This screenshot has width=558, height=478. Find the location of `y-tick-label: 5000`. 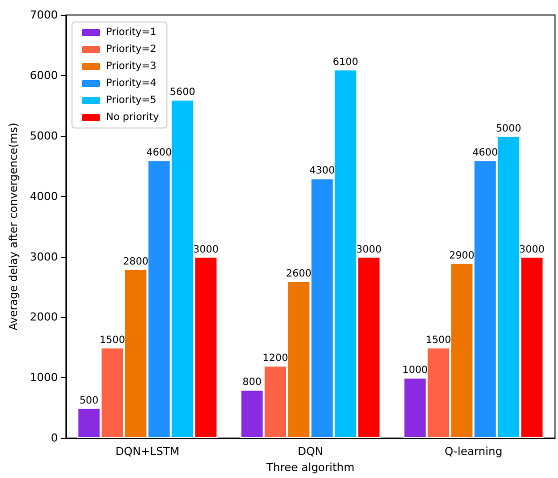

y-tick-label: 5000 is located at coordinates (44, 135).